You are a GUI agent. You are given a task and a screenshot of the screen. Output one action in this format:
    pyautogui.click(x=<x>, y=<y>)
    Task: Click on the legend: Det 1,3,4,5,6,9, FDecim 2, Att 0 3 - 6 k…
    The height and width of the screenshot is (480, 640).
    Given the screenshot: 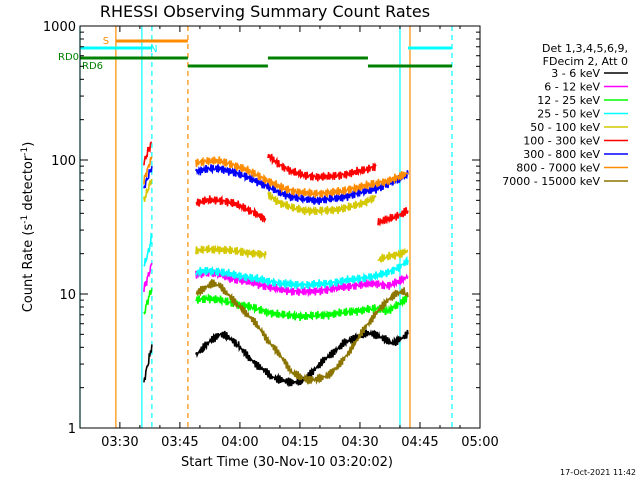 What is the action you would take?
    pyautogui.click(x=565, y=115)
    